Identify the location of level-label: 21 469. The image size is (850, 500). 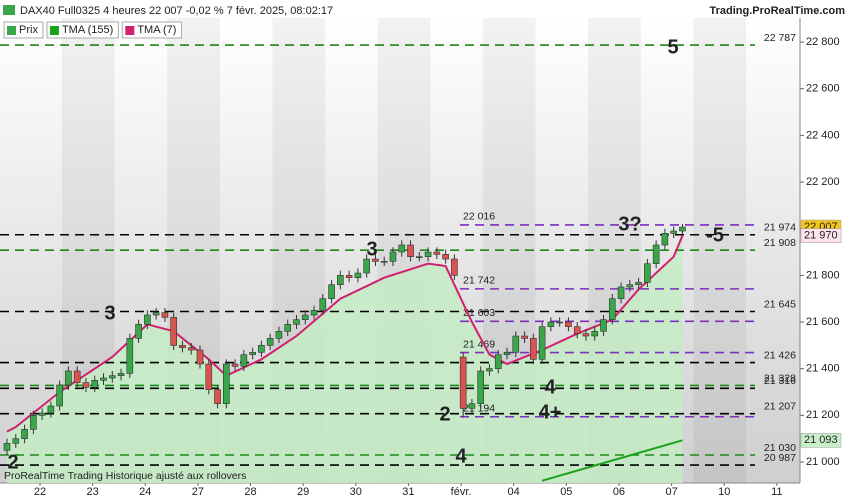
(479, 344).